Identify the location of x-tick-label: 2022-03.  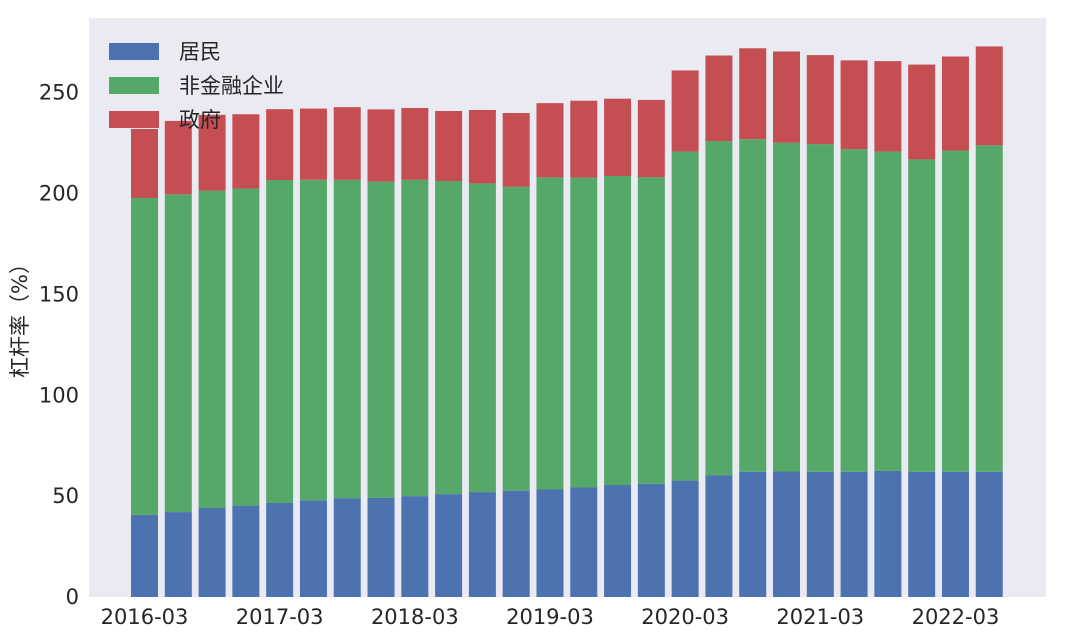
(956, 617).